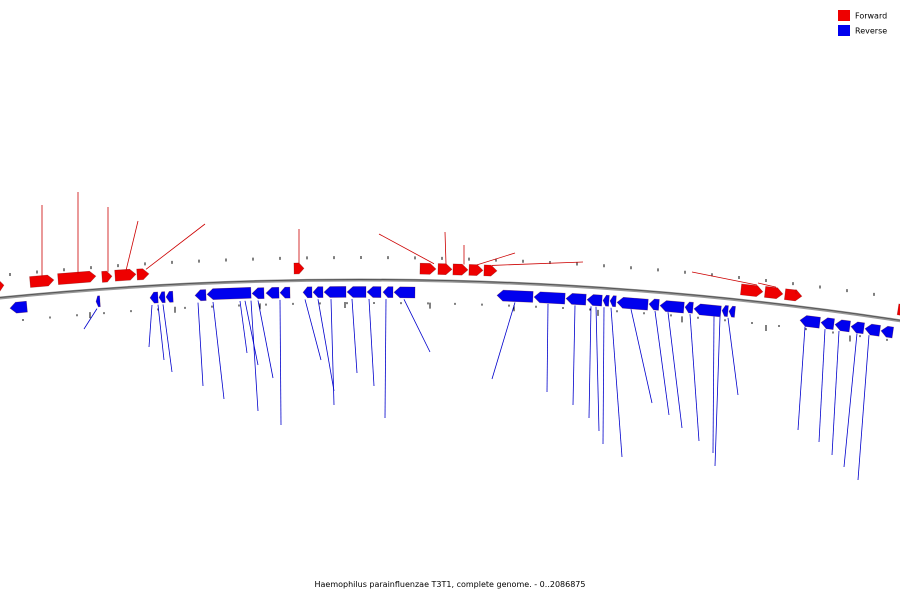 Image resolution: width=900 pixels, height=600 pixels. Describe the element at coordinates (862, 23) in the screenshot. I see `legend: Forward Reverse` at that location.